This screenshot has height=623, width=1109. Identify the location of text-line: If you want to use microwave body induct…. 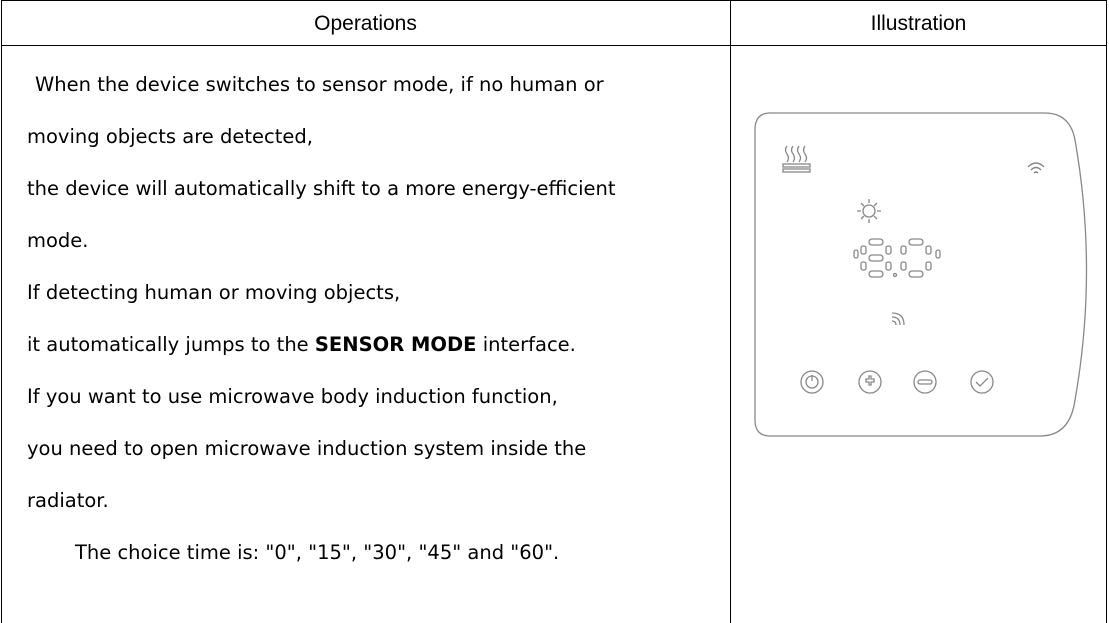
(292, 396).